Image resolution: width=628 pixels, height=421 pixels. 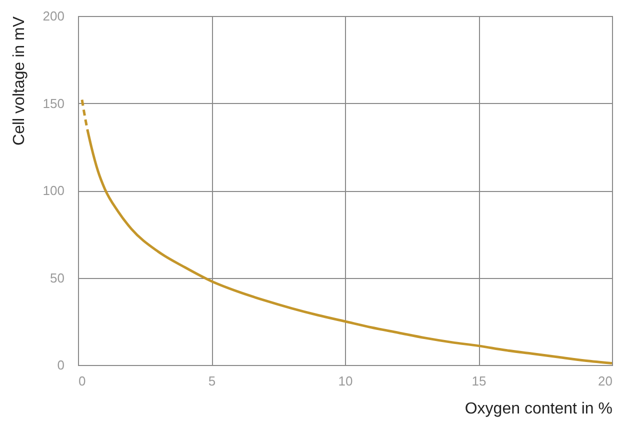 I want to click on x-tick-label: 0, so click(x=82, y=381).